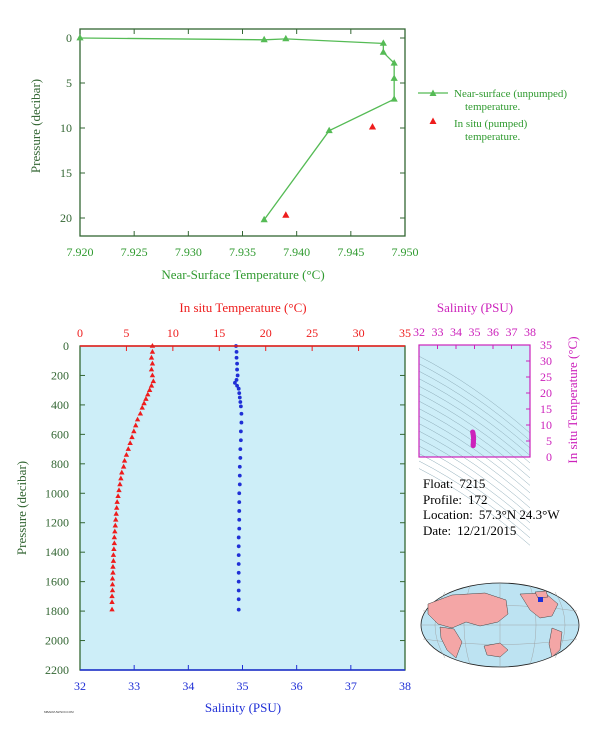  What do you see at coordinates (134, 686) in the screenshot?
I see `salinity-tick-label: 33` at bounding box center [134, 686].